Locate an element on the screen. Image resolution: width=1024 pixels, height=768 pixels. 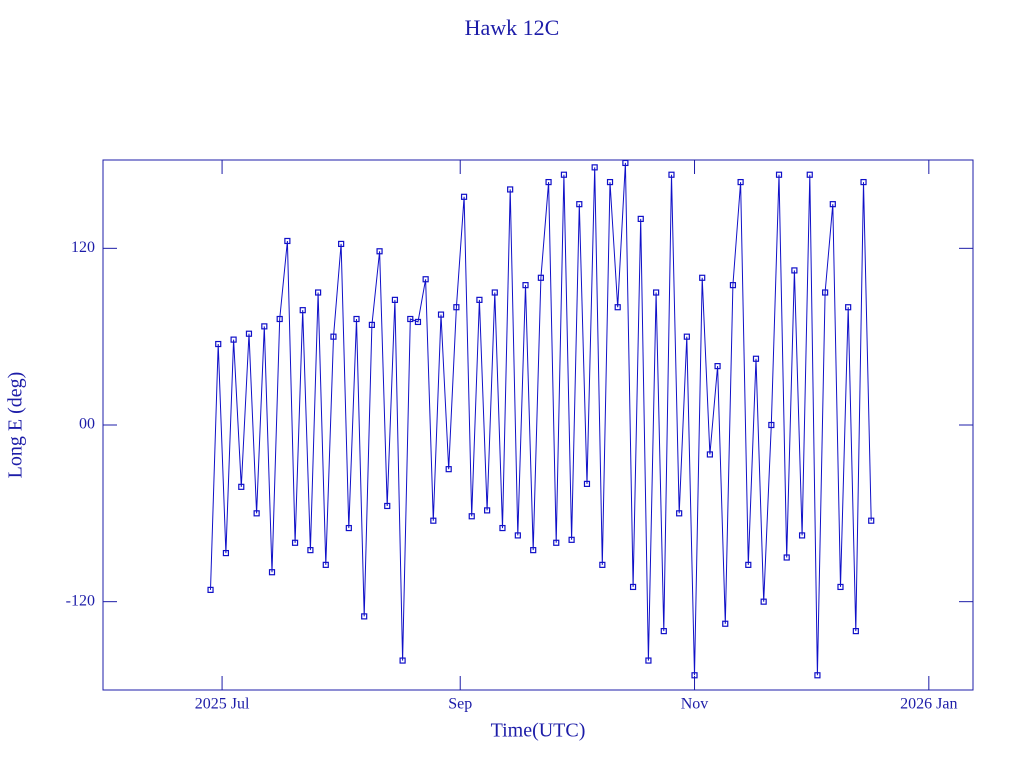
x-tick-label: 2026 Jan is located at coordinates (928, 704).